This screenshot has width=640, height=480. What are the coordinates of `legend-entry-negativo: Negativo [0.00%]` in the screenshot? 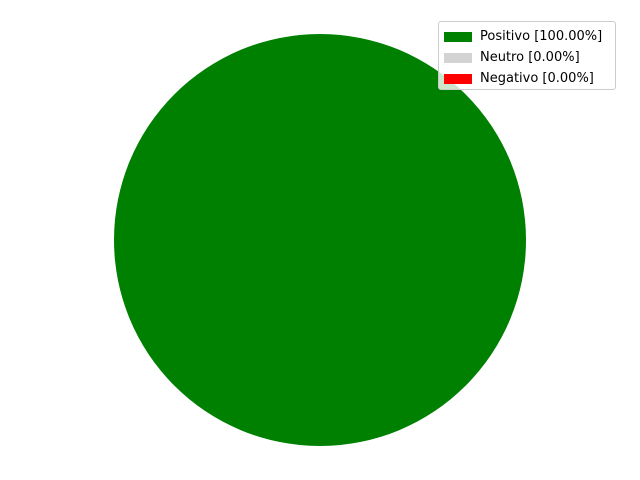 It's located at (529, 79).